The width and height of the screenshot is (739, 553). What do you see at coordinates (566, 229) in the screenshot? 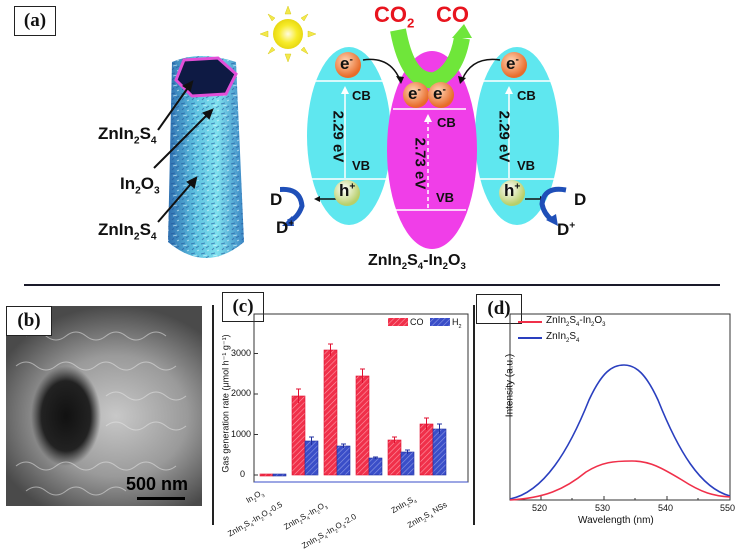
I see `donor-ox-right: D+` at bounding box center [566, 229].